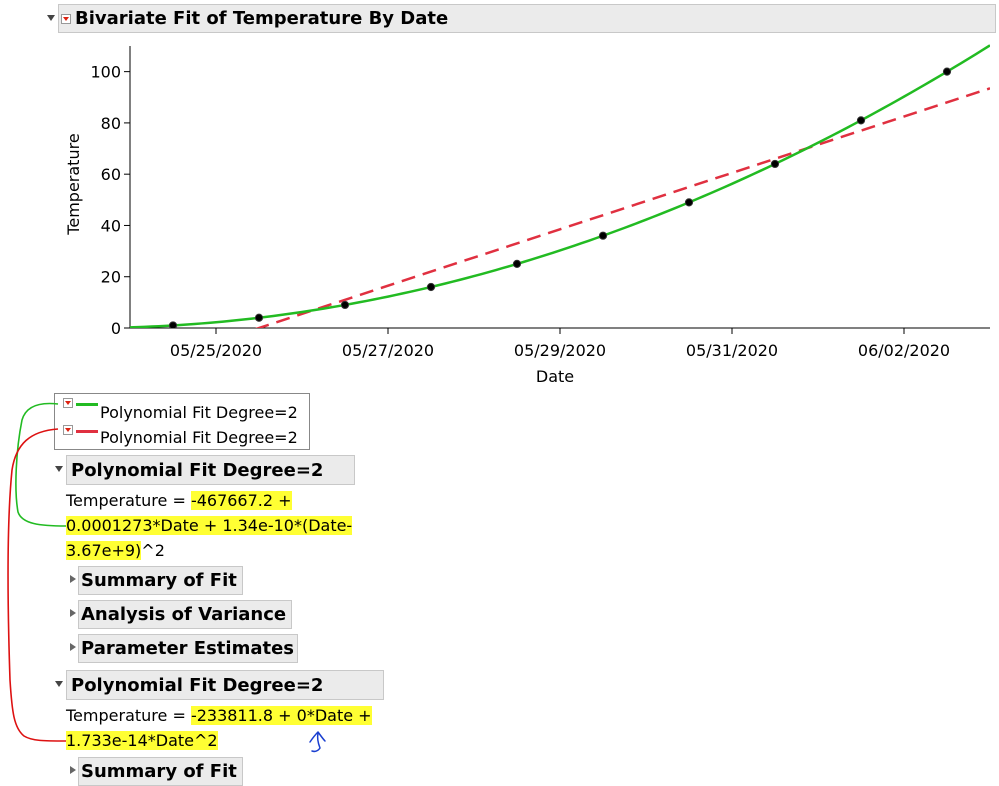 Image resolution: width=999 pixels, height=786 pixels. What do you see at coordinates (388, 350) in the screenshot?
I see `x-tick-label: 05/27/2020` at bounding box center [388, 350].